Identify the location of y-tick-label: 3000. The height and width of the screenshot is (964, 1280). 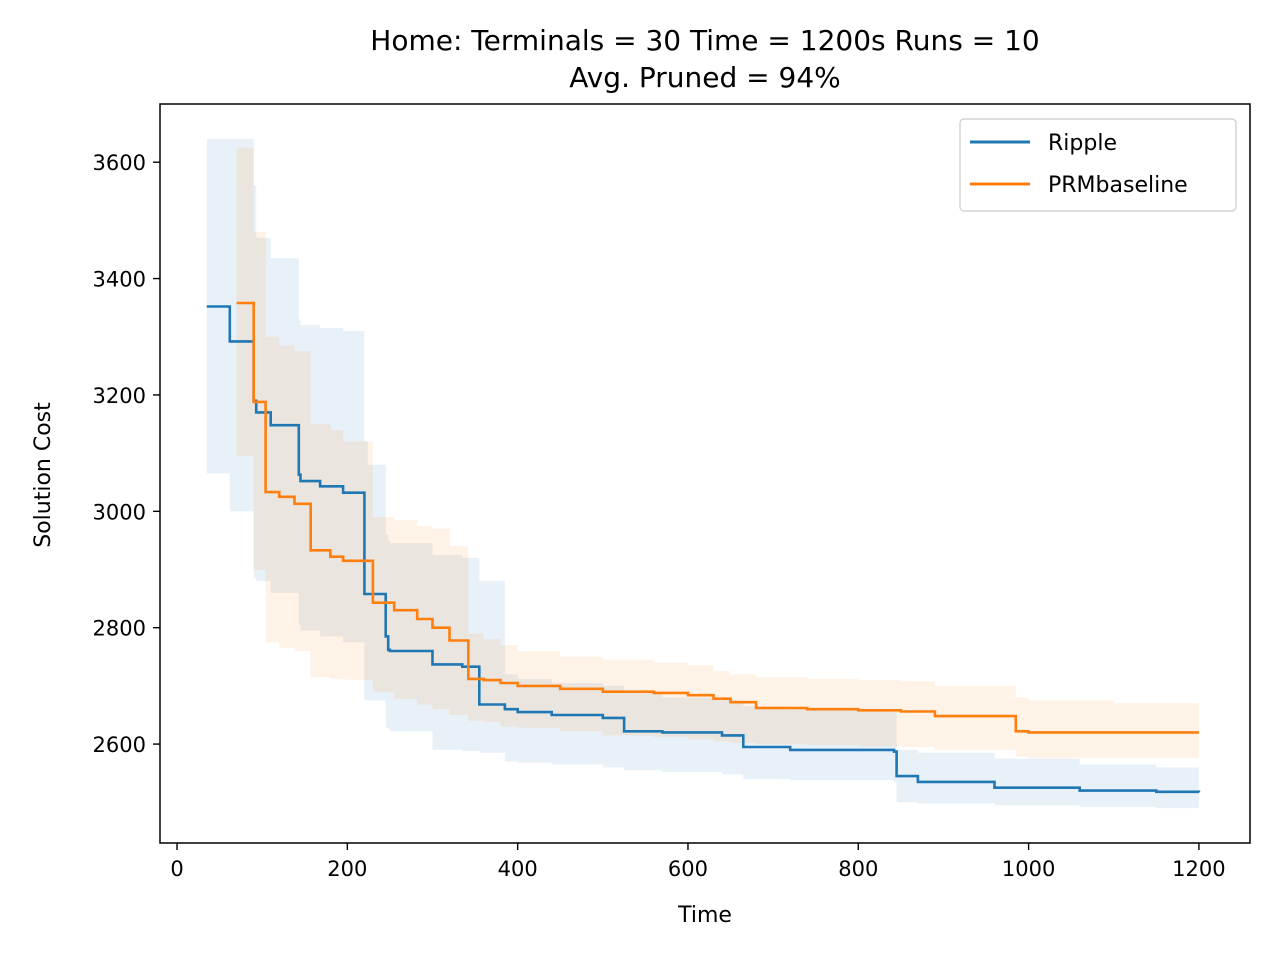
(119, 512).